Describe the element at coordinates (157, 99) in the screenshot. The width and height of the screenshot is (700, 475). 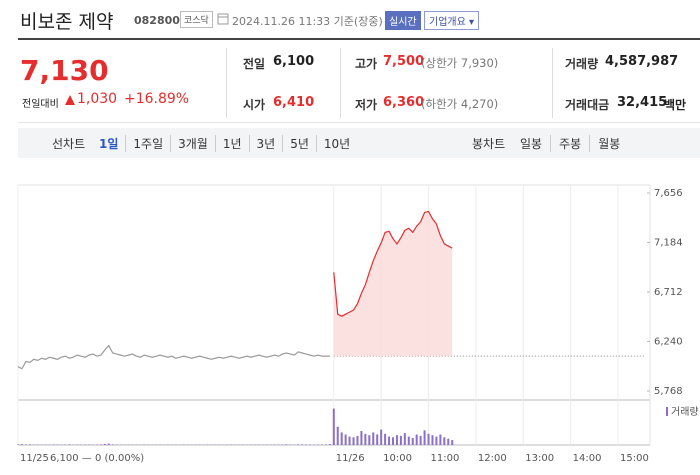
I see `change-pct: +16.89%` at that location.